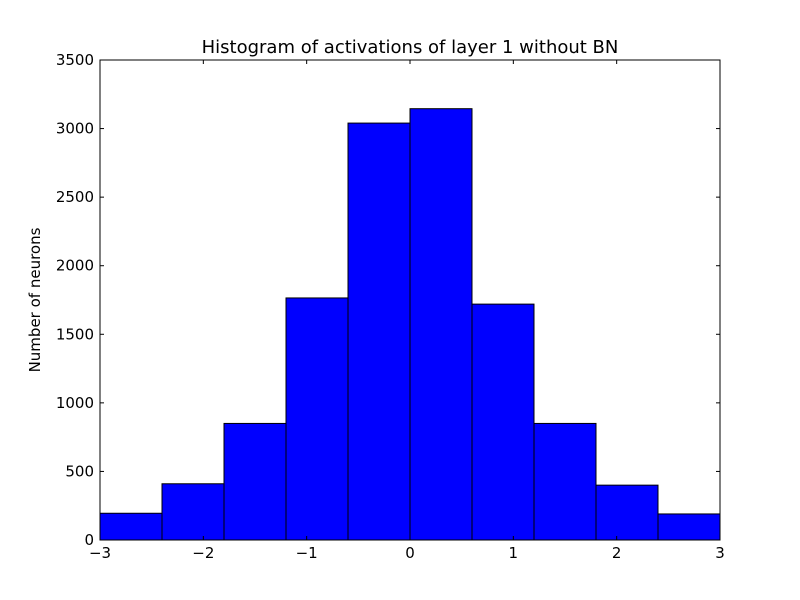 Image resolution: width=800 pixels, height=600 pixels. What do you see at coordinates (410, 553) in the screenshot?
I see `x-tick-label: 0` at bounding box center [410, 553].